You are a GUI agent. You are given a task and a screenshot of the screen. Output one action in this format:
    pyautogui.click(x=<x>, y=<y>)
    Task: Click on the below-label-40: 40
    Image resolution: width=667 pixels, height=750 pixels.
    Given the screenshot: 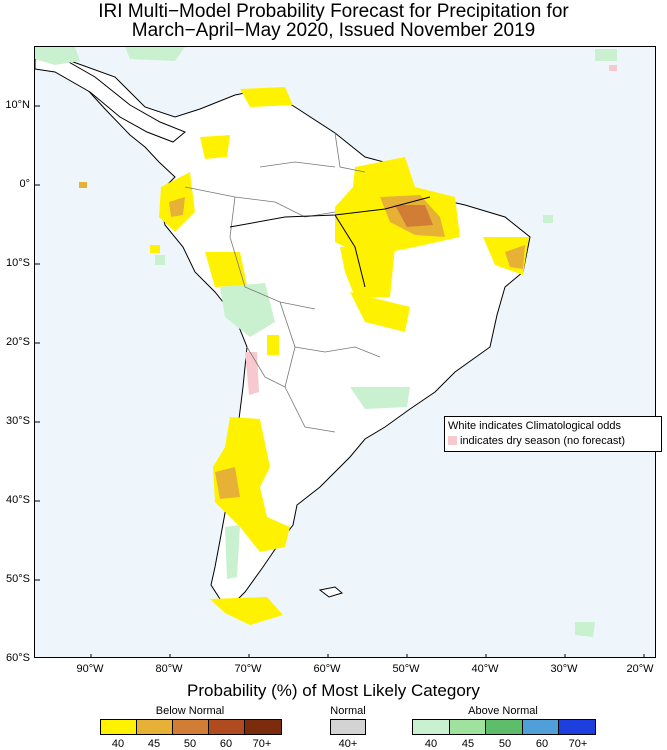 What is the action you would take?
    pyautogui.click(x=118, y=744)
    